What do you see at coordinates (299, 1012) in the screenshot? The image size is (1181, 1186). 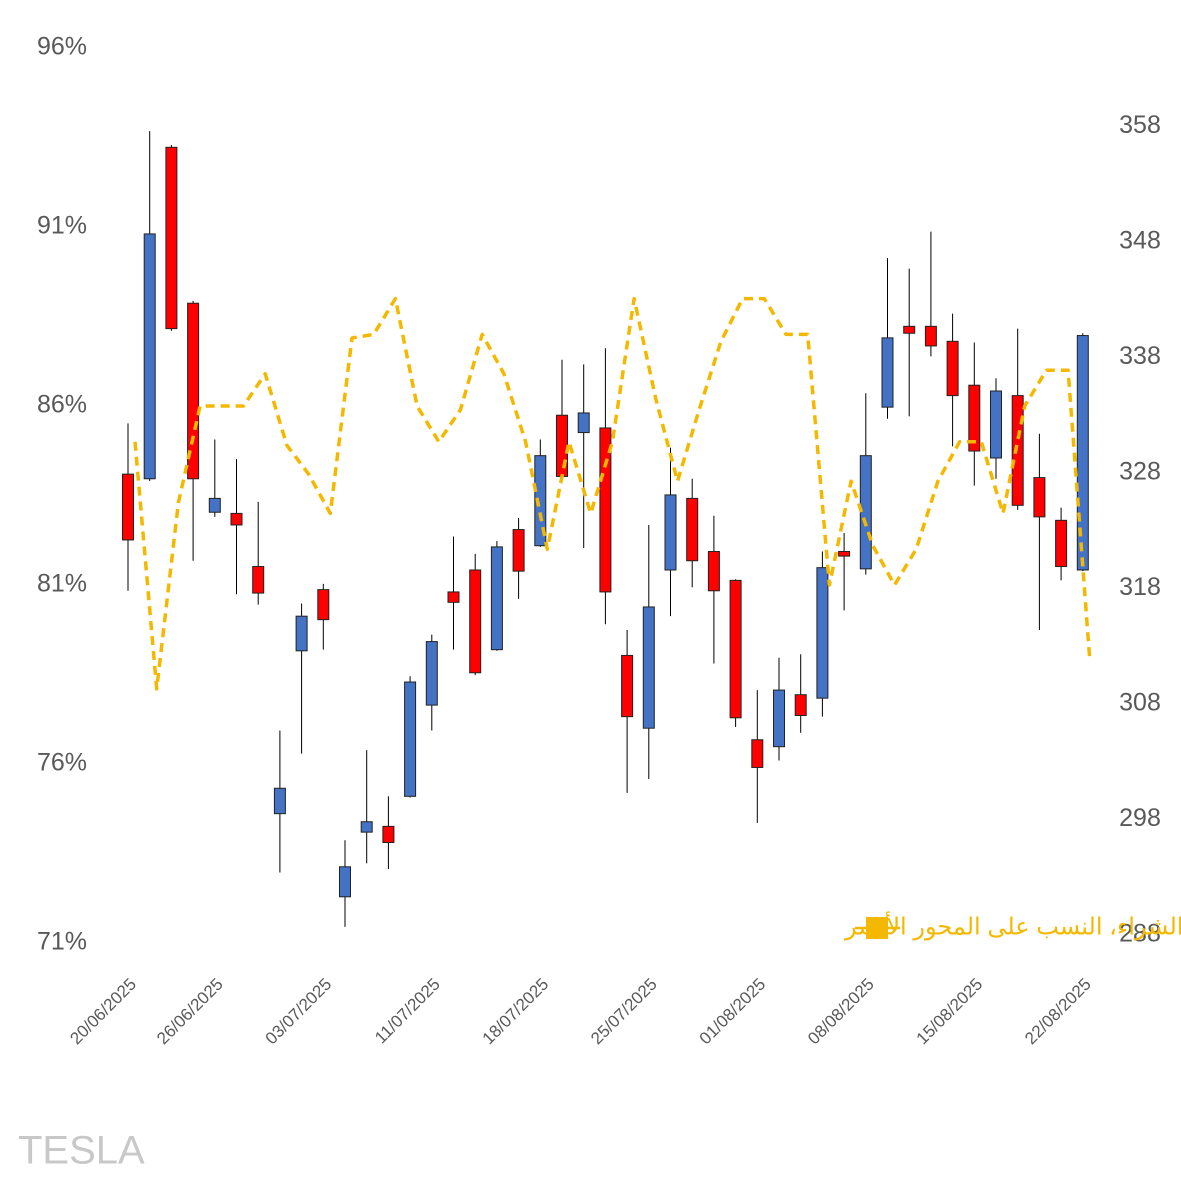 I see `x-tick-label: 03/07/2025` at bounding box center [299, 1012].